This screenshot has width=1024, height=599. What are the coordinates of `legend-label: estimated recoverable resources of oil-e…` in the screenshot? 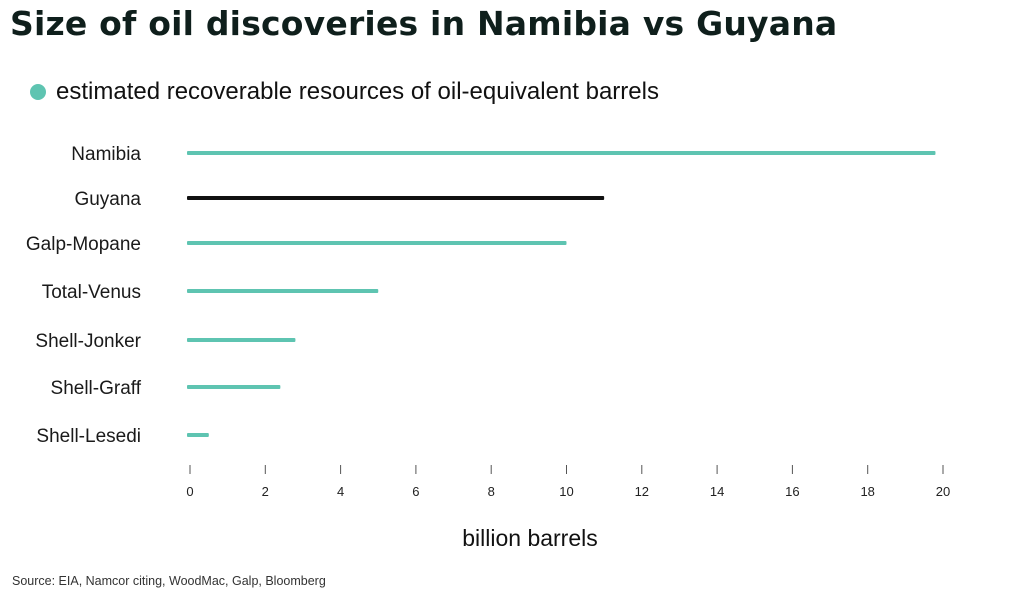 It's located at (357, 91).